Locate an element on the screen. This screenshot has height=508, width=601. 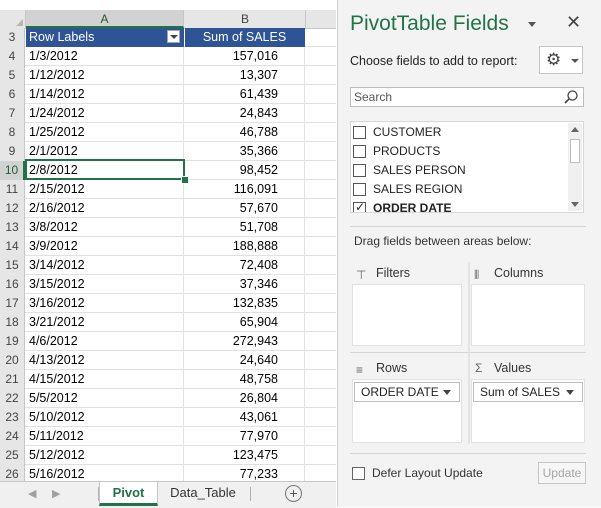
row-number: 7 is located at coordinates (12, 113).